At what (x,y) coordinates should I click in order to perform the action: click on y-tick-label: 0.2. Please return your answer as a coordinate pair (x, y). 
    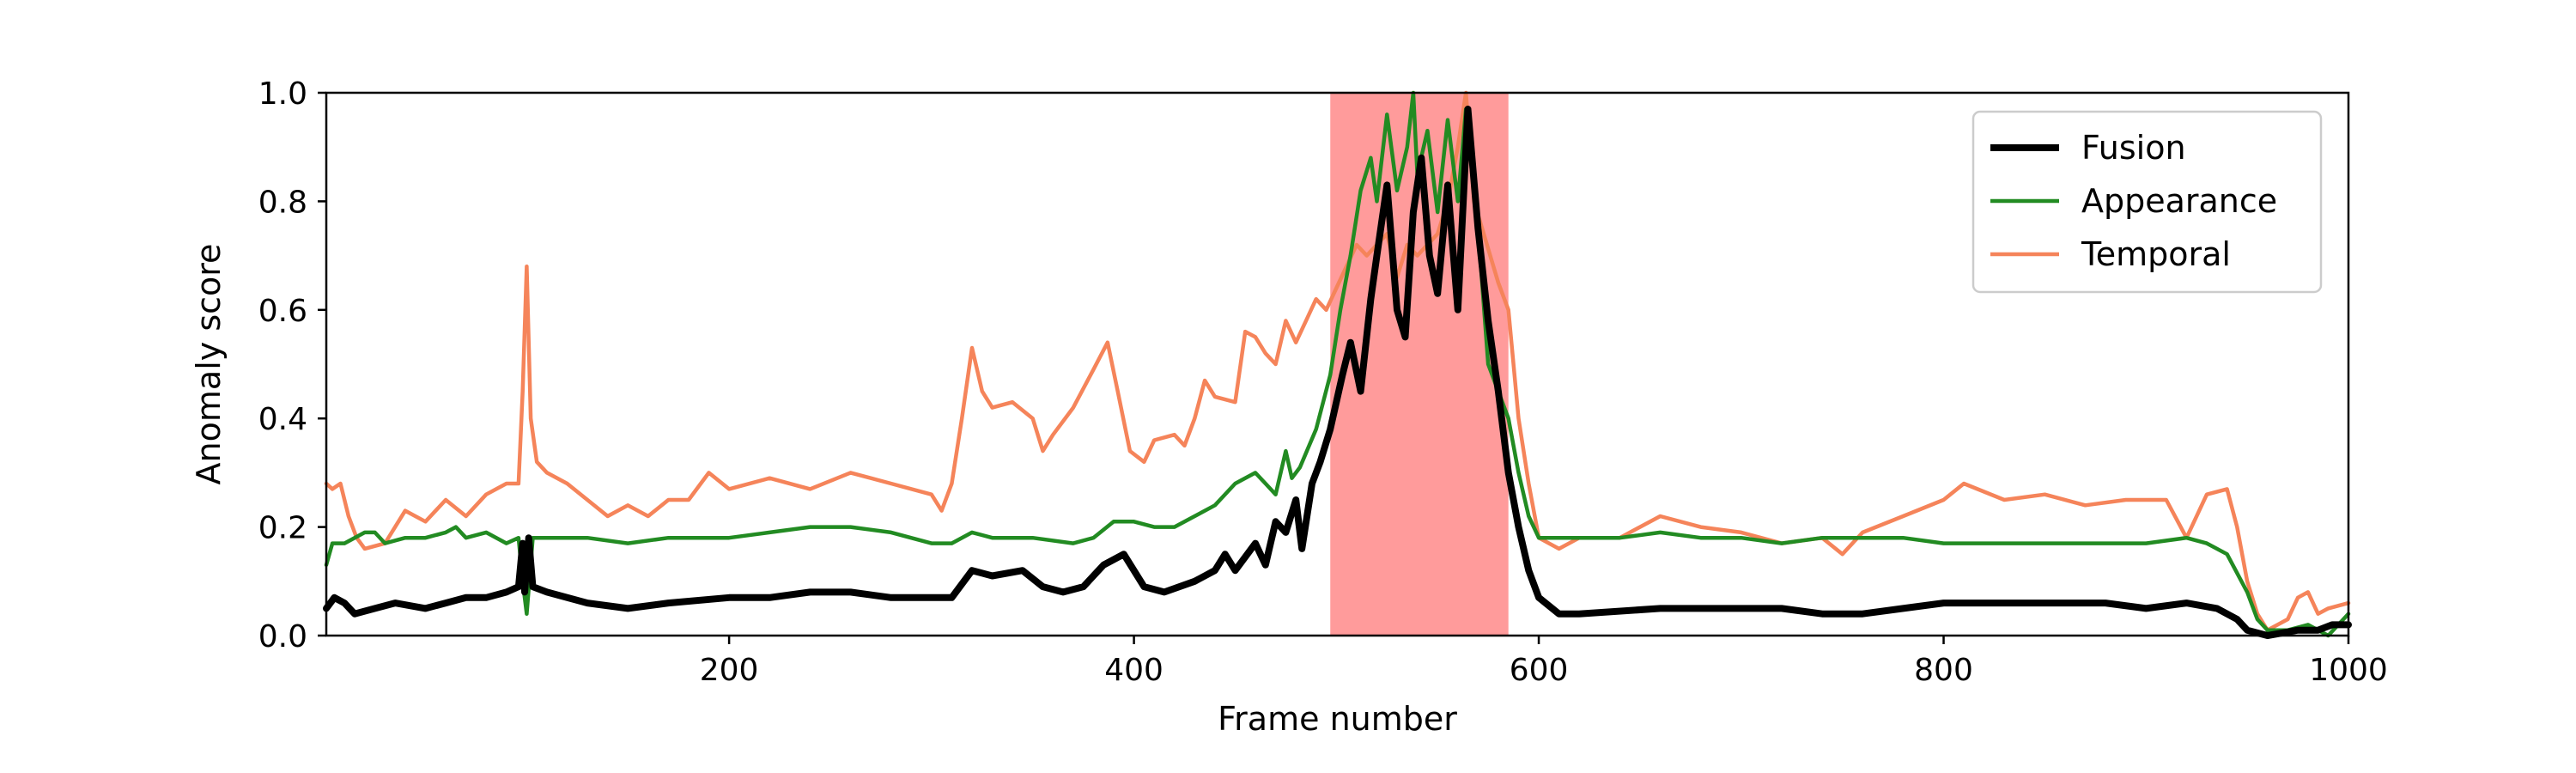
    Looking at the image, I should click on (282, 528).